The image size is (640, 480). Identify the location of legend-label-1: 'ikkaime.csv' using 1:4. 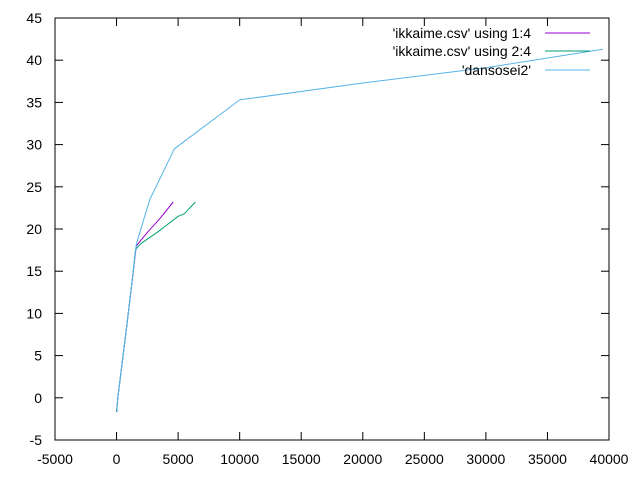
(462, 33).